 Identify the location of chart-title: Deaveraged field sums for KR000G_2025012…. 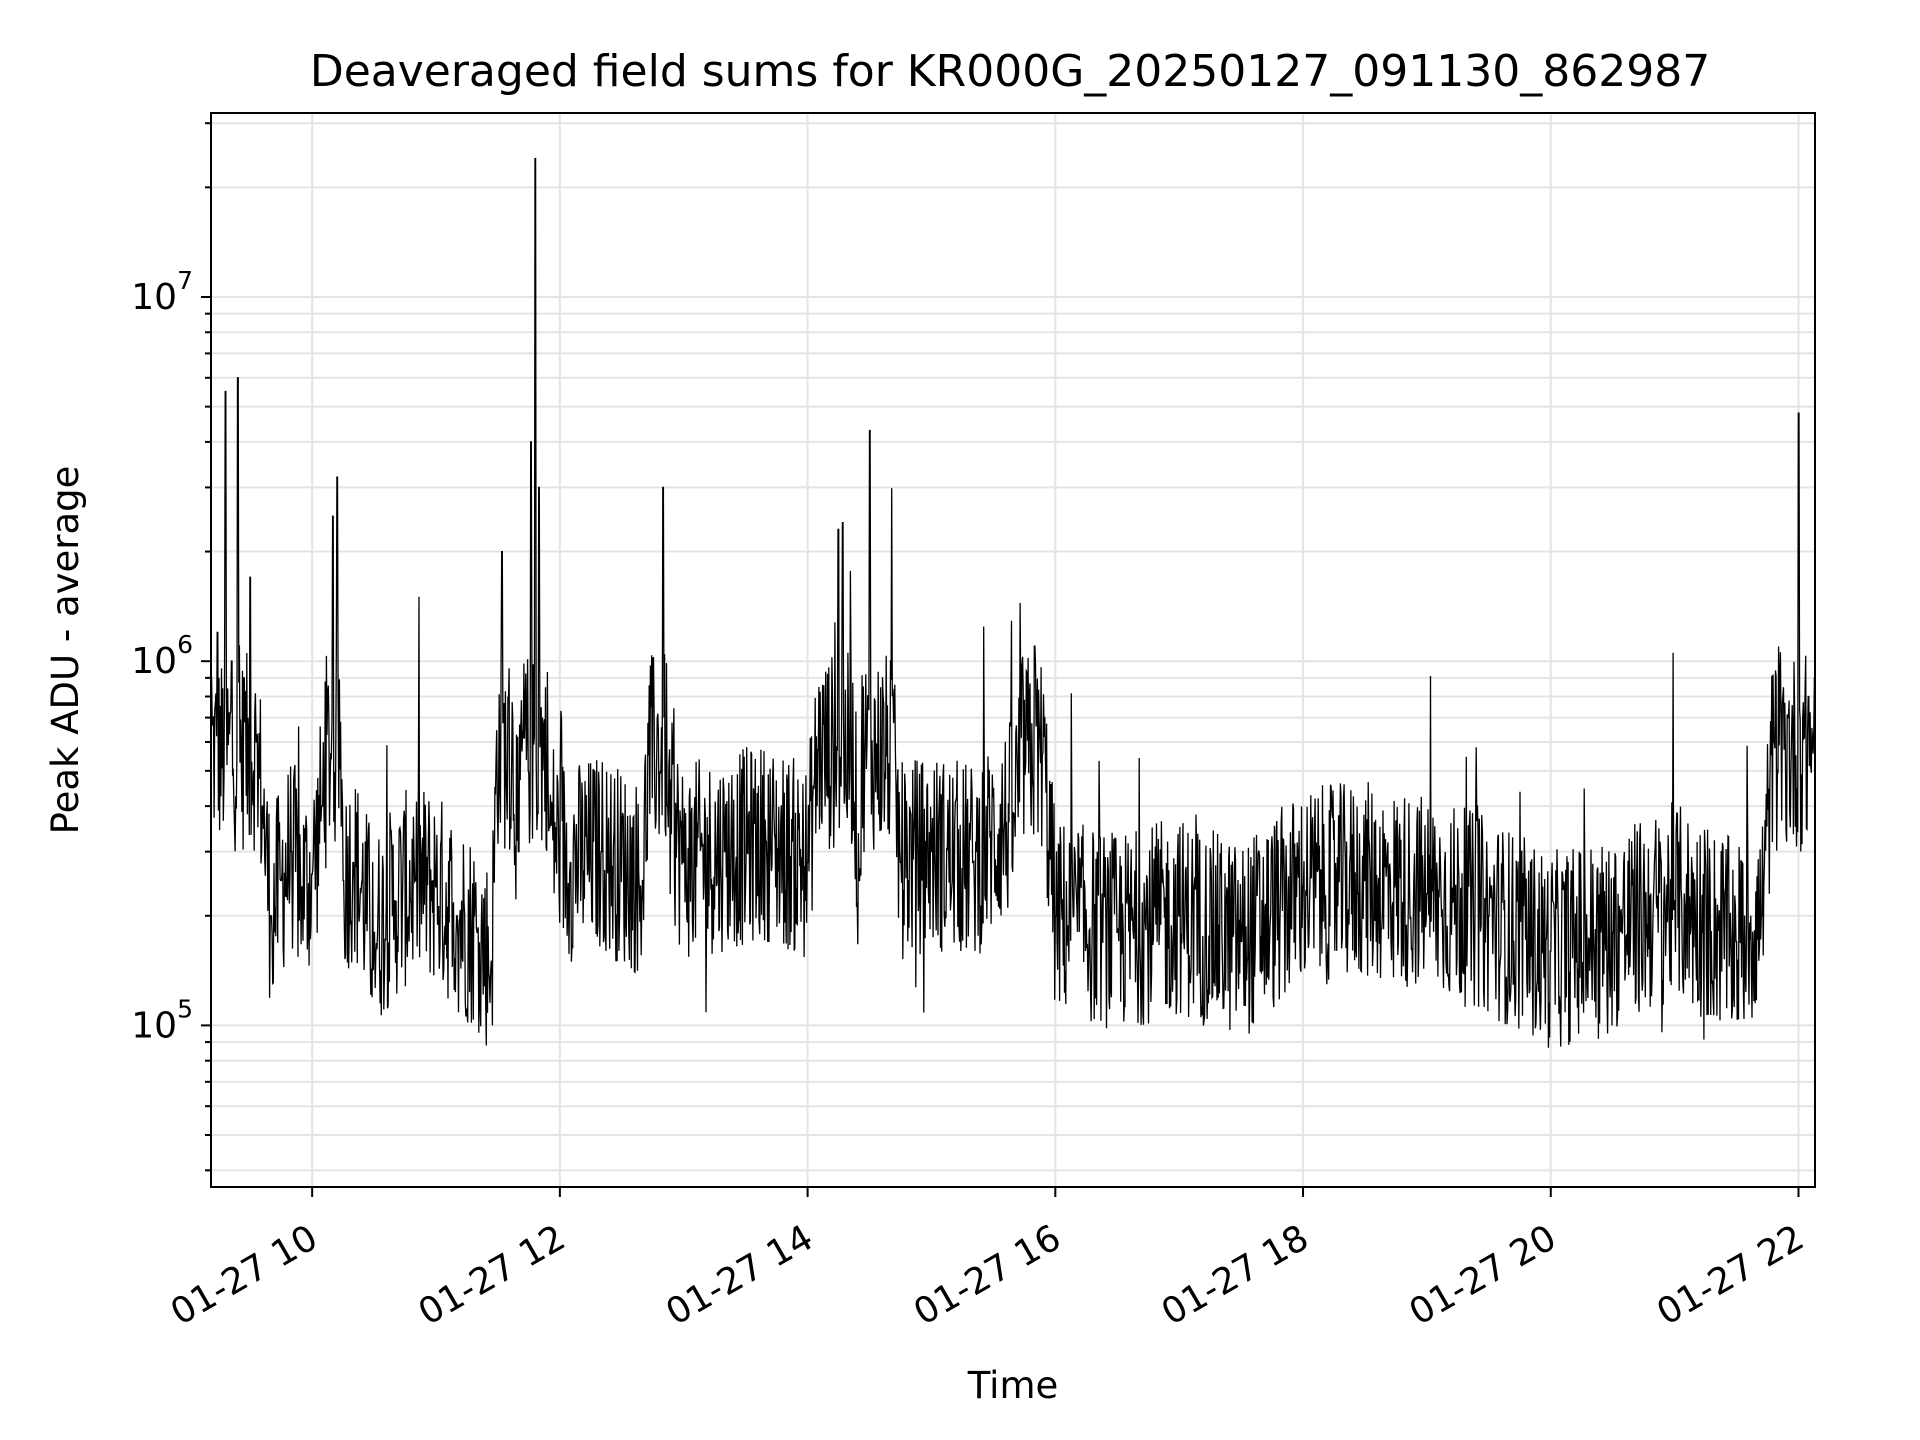
(1010, 71).